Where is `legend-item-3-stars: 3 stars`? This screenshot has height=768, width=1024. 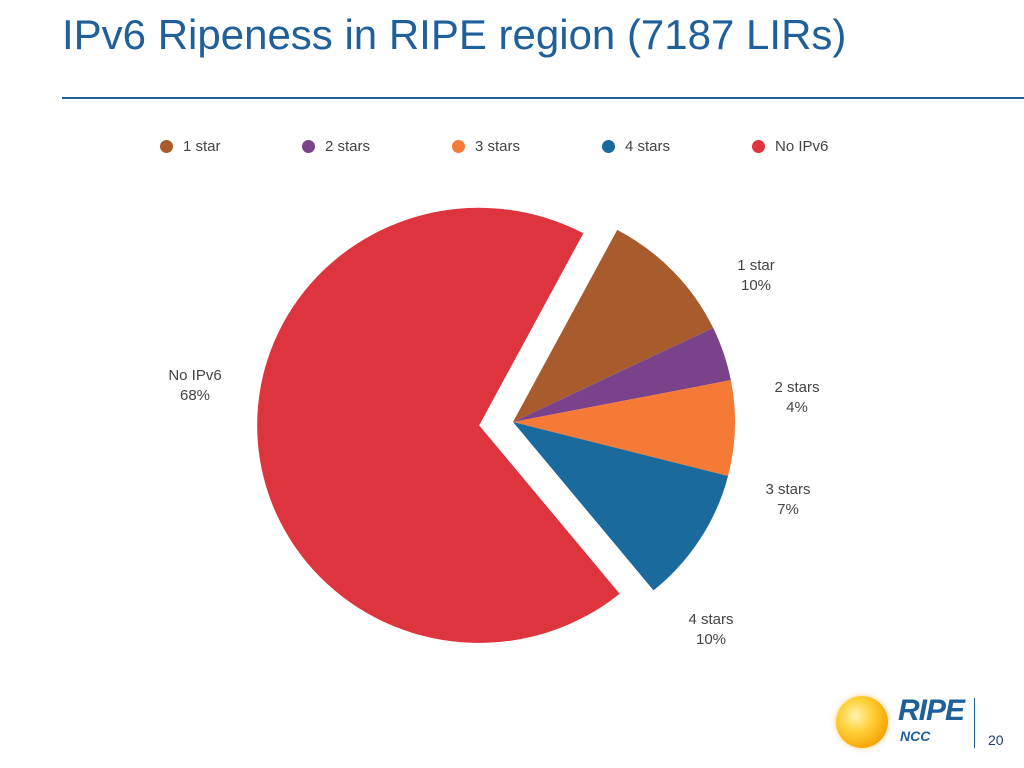 legend-item-3-stars: 3 stars is located at coordinates (527, 146).